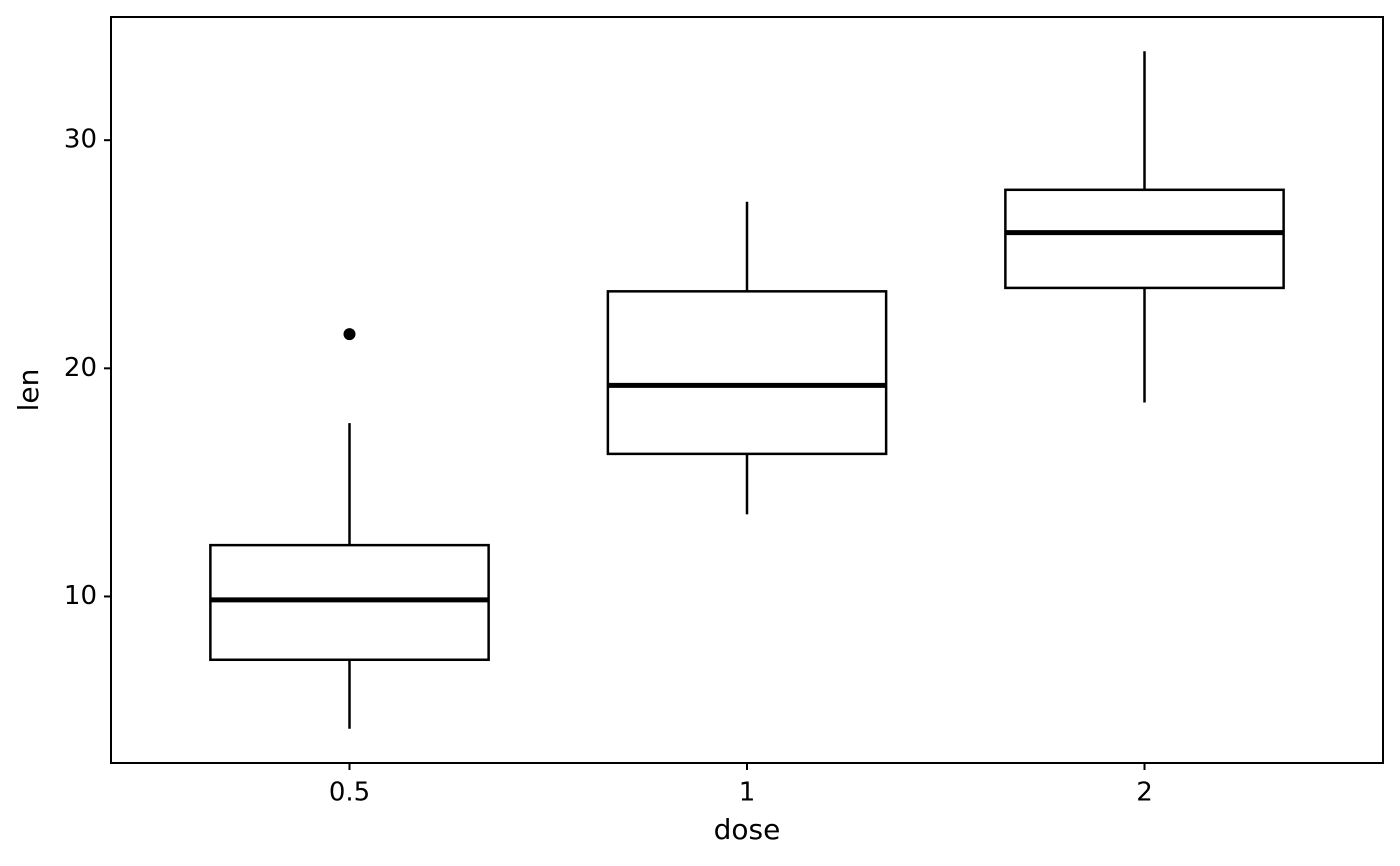 The image size is (1400, 866). What do you see at coordinates (747, 829) in the screenshot?
I see `x-axis-title: dose` at bounding box center [747, 829].